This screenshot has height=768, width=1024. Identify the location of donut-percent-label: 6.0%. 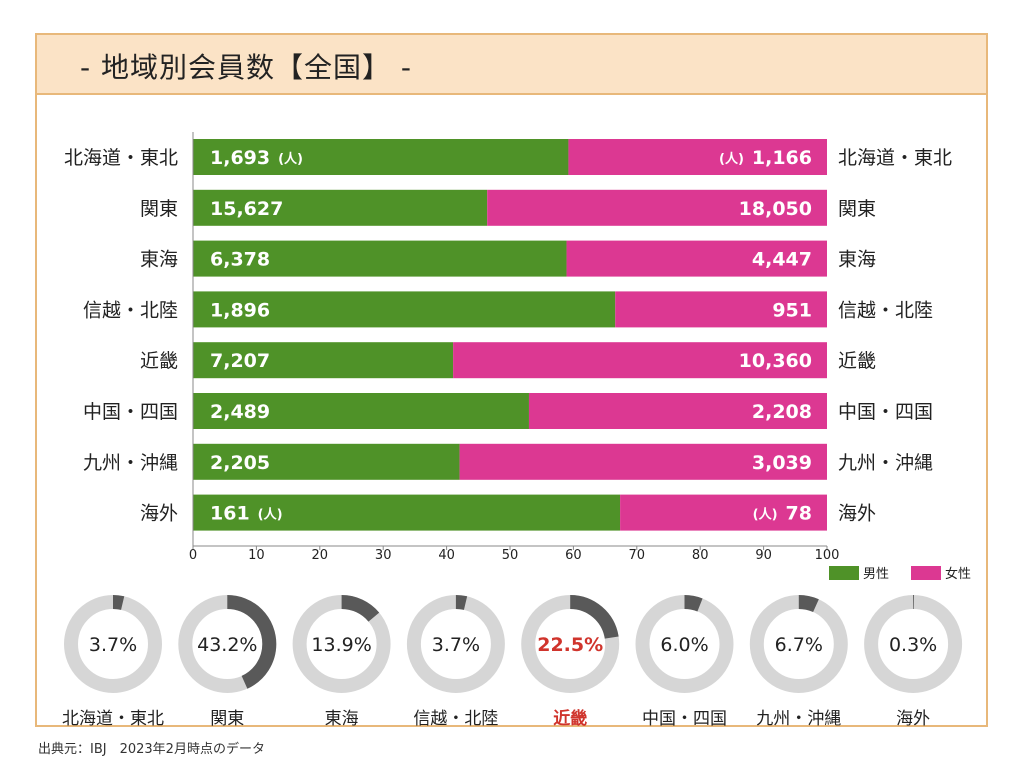
(684, 645).